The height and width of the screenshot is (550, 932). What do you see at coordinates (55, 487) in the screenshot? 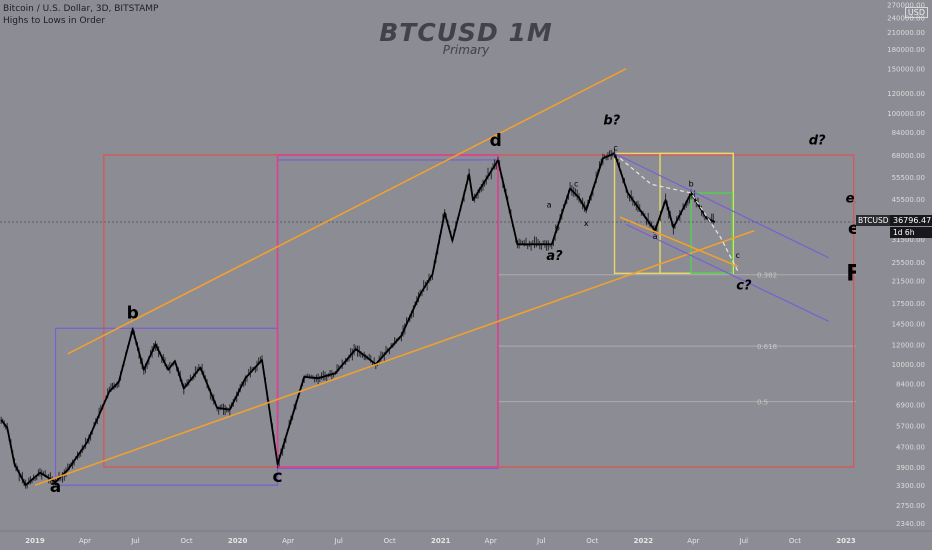
I see `wave-label-0: a` at bounding box center [55, 487].